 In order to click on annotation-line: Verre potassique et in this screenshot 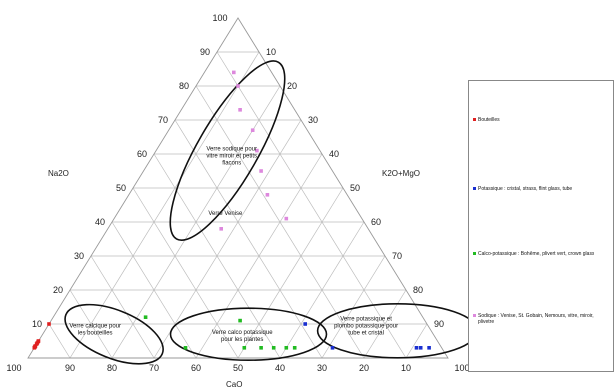, I will do `click(366, 319)`.